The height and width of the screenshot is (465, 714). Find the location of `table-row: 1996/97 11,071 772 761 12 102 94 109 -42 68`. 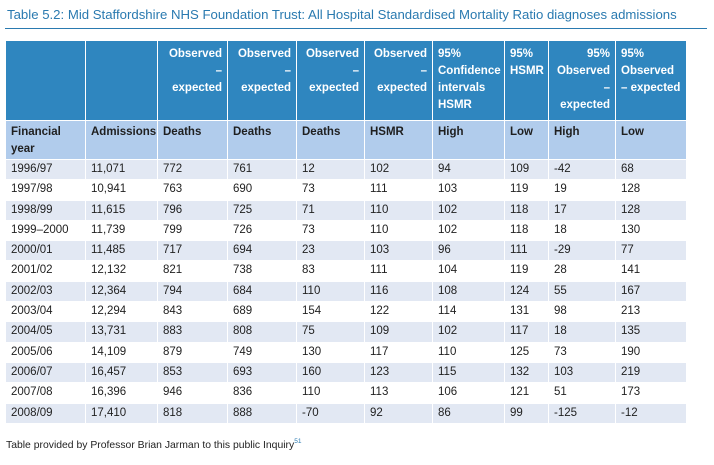

table-row: 1996/97 11,071 772 761 12 102 94 109 -42 68 is located at coordinates (346, 169).